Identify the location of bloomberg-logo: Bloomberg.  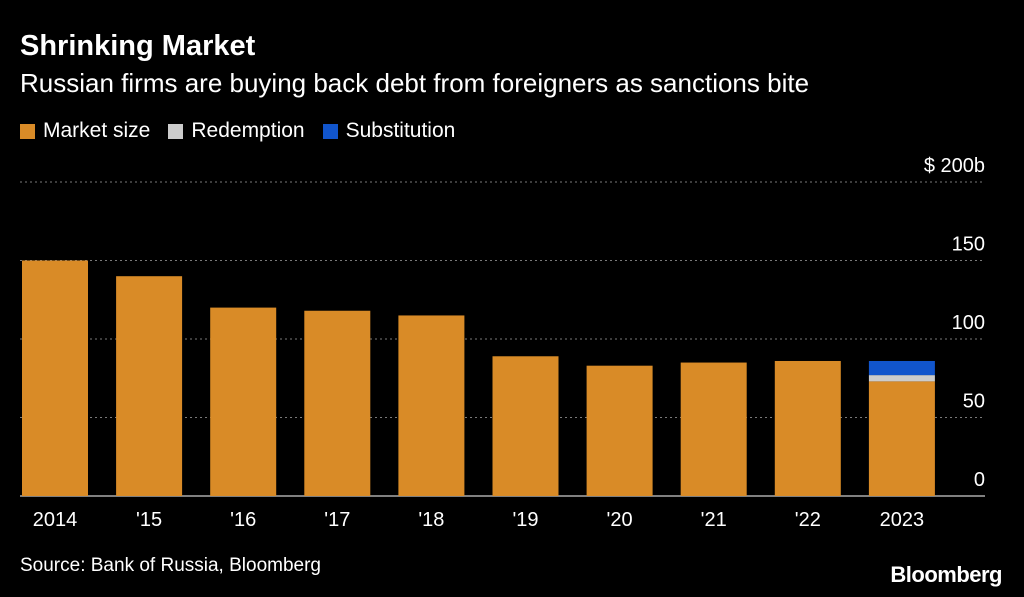
(946, 574).